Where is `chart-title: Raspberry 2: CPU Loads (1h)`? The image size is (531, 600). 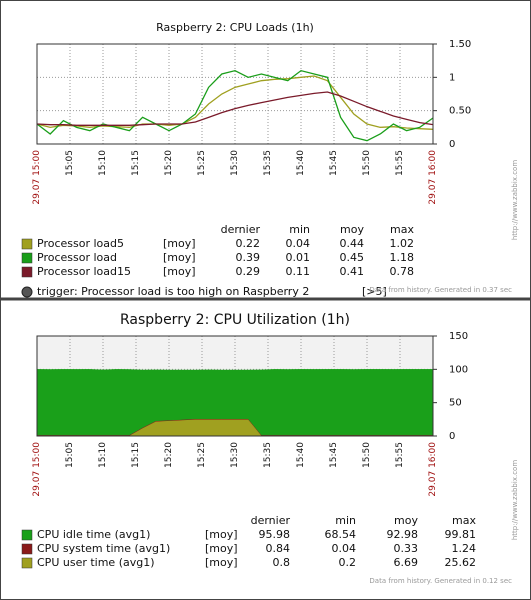
chart-title: Raspberry 2: CPU Loads (1h) is located at coordinates (235, 27).